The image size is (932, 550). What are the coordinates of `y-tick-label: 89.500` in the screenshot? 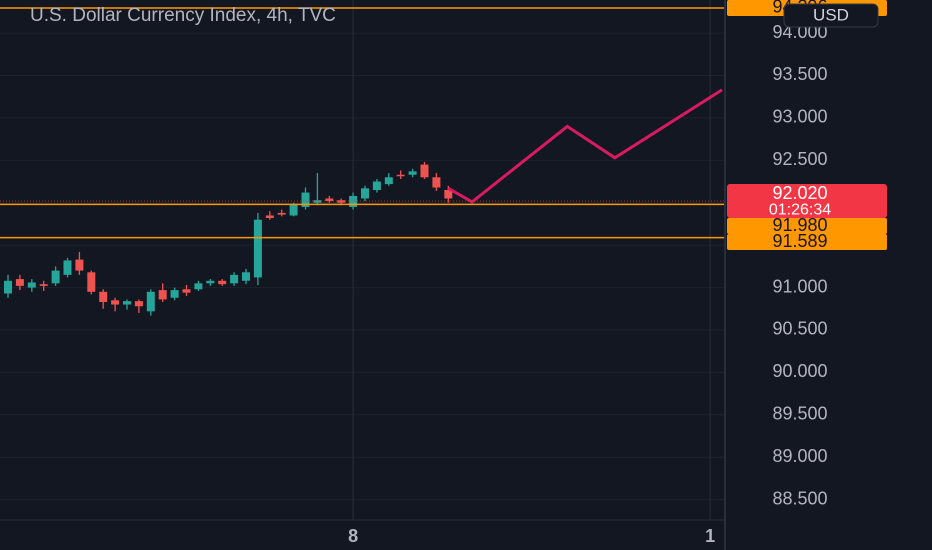 It's located at (799, 414).